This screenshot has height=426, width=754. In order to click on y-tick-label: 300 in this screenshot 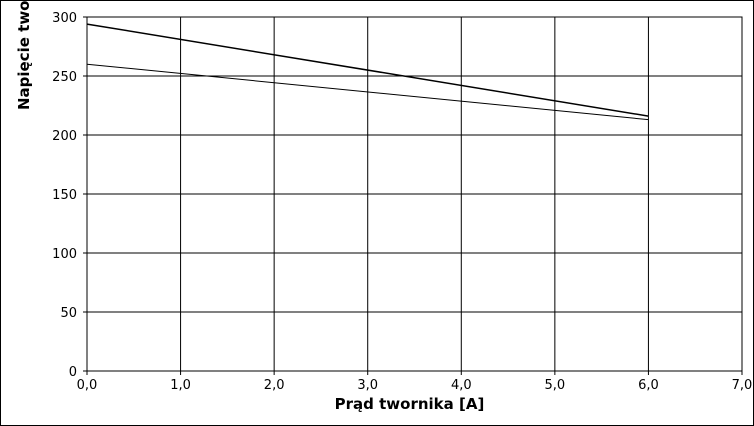, I will do `click(64, 18)`.